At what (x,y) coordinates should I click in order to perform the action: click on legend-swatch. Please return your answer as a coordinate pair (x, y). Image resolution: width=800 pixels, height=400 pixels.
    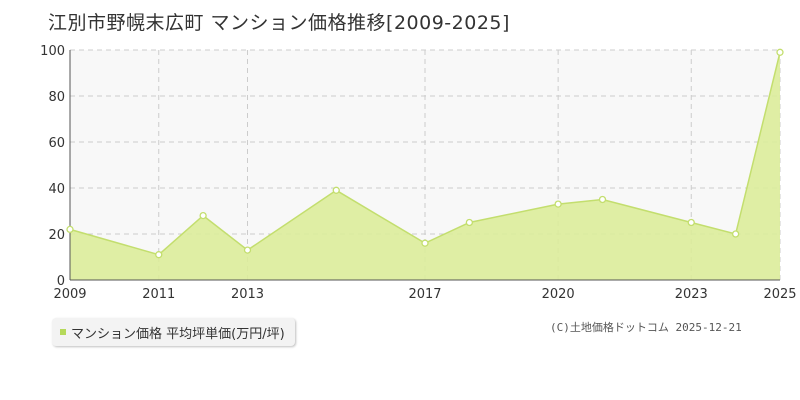
    Looking at the image, I should click on (63, 332).